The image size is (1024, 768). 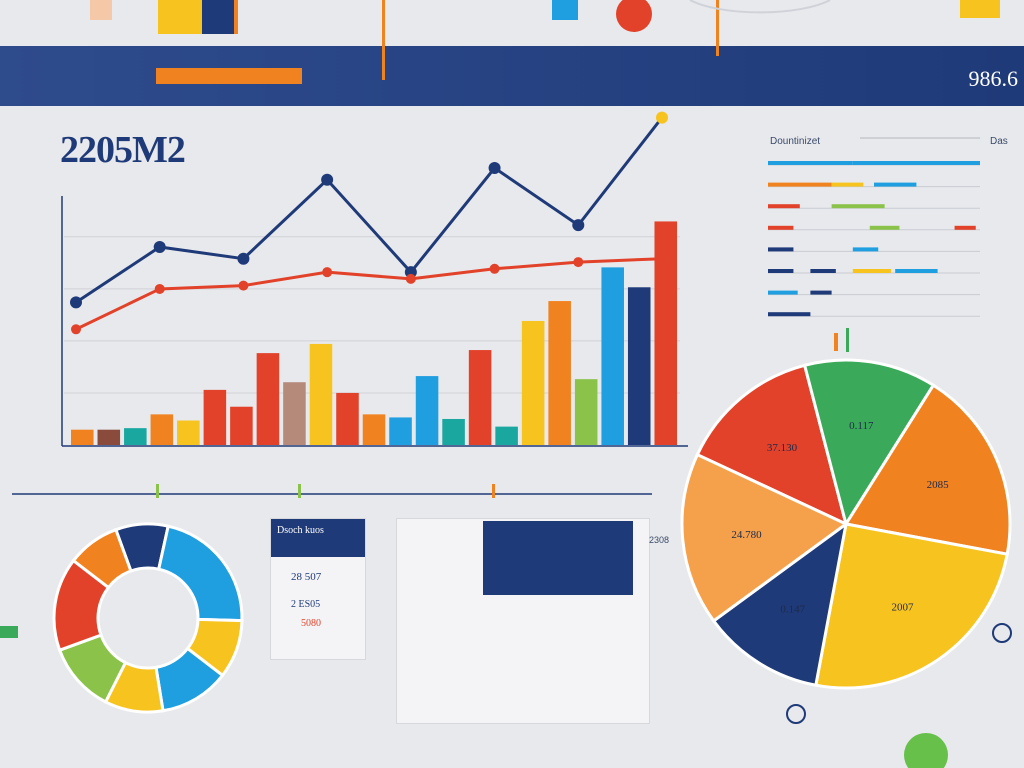 What do you see at coordinates (9, 632) in the screenshot?
I see `left-swatch` at bounding box center [9, 632].